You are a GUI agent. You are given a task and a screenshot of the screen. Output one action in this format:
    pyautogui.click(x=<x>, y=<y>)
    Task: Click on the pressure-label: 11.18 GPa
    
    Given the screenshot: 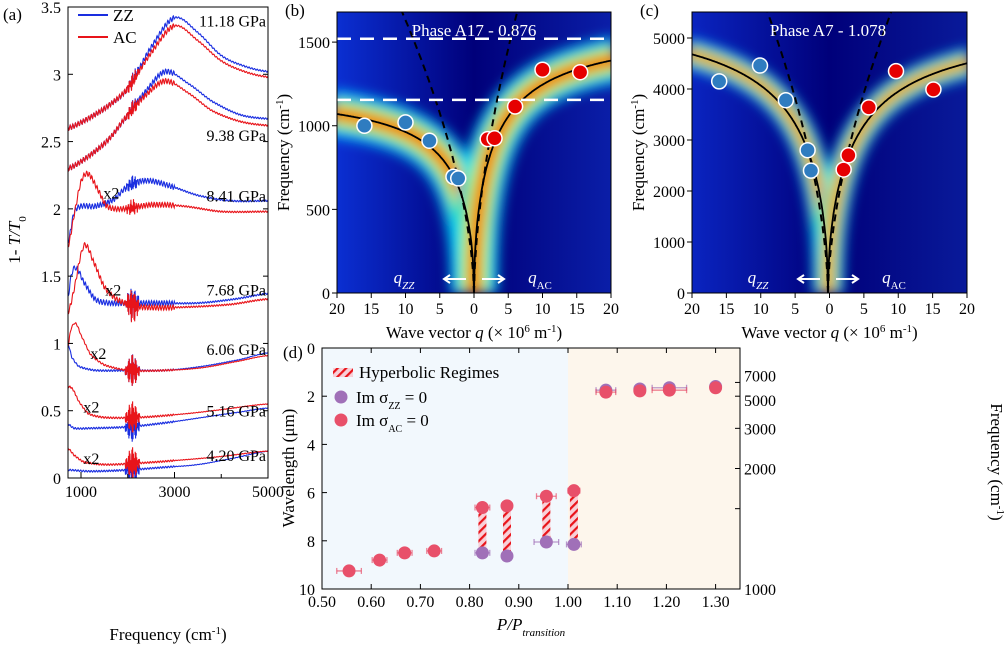 What is the action you would take?
    pyautogui.click(x=232, y=21)
    